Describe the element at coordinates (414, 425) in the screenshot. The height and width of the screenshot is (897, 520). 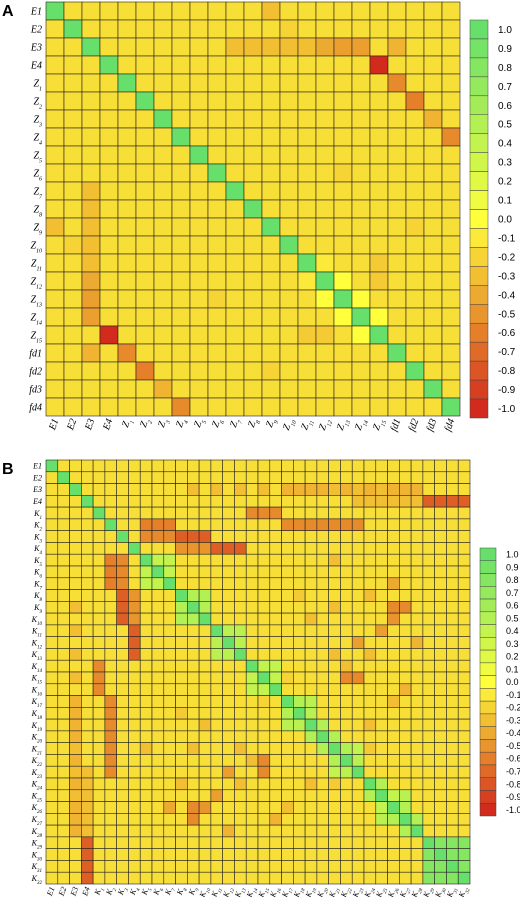
I see `column-tick-label: fd2` at that location.